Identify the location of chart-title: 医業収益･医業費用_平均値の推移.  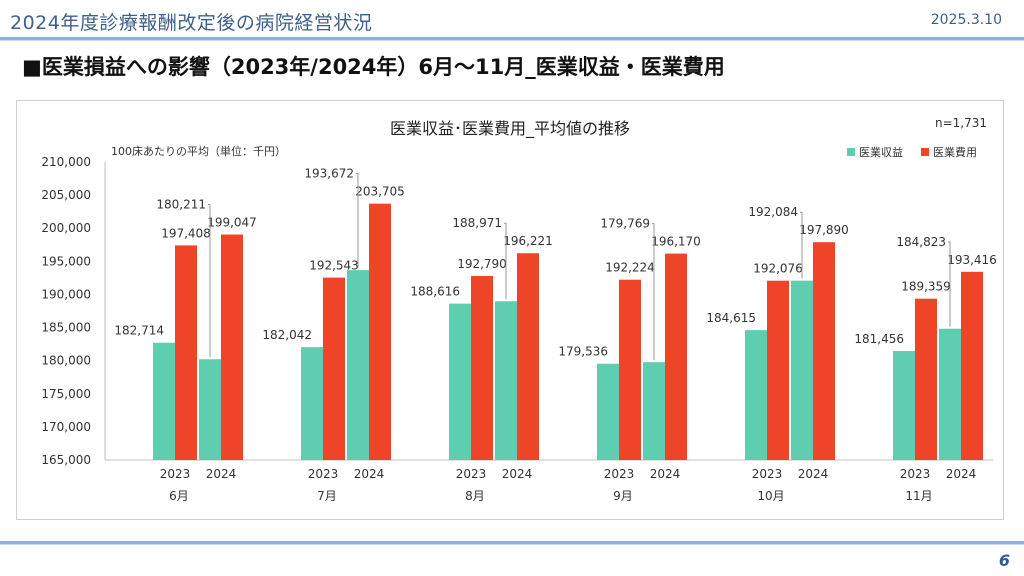
(510, 129).